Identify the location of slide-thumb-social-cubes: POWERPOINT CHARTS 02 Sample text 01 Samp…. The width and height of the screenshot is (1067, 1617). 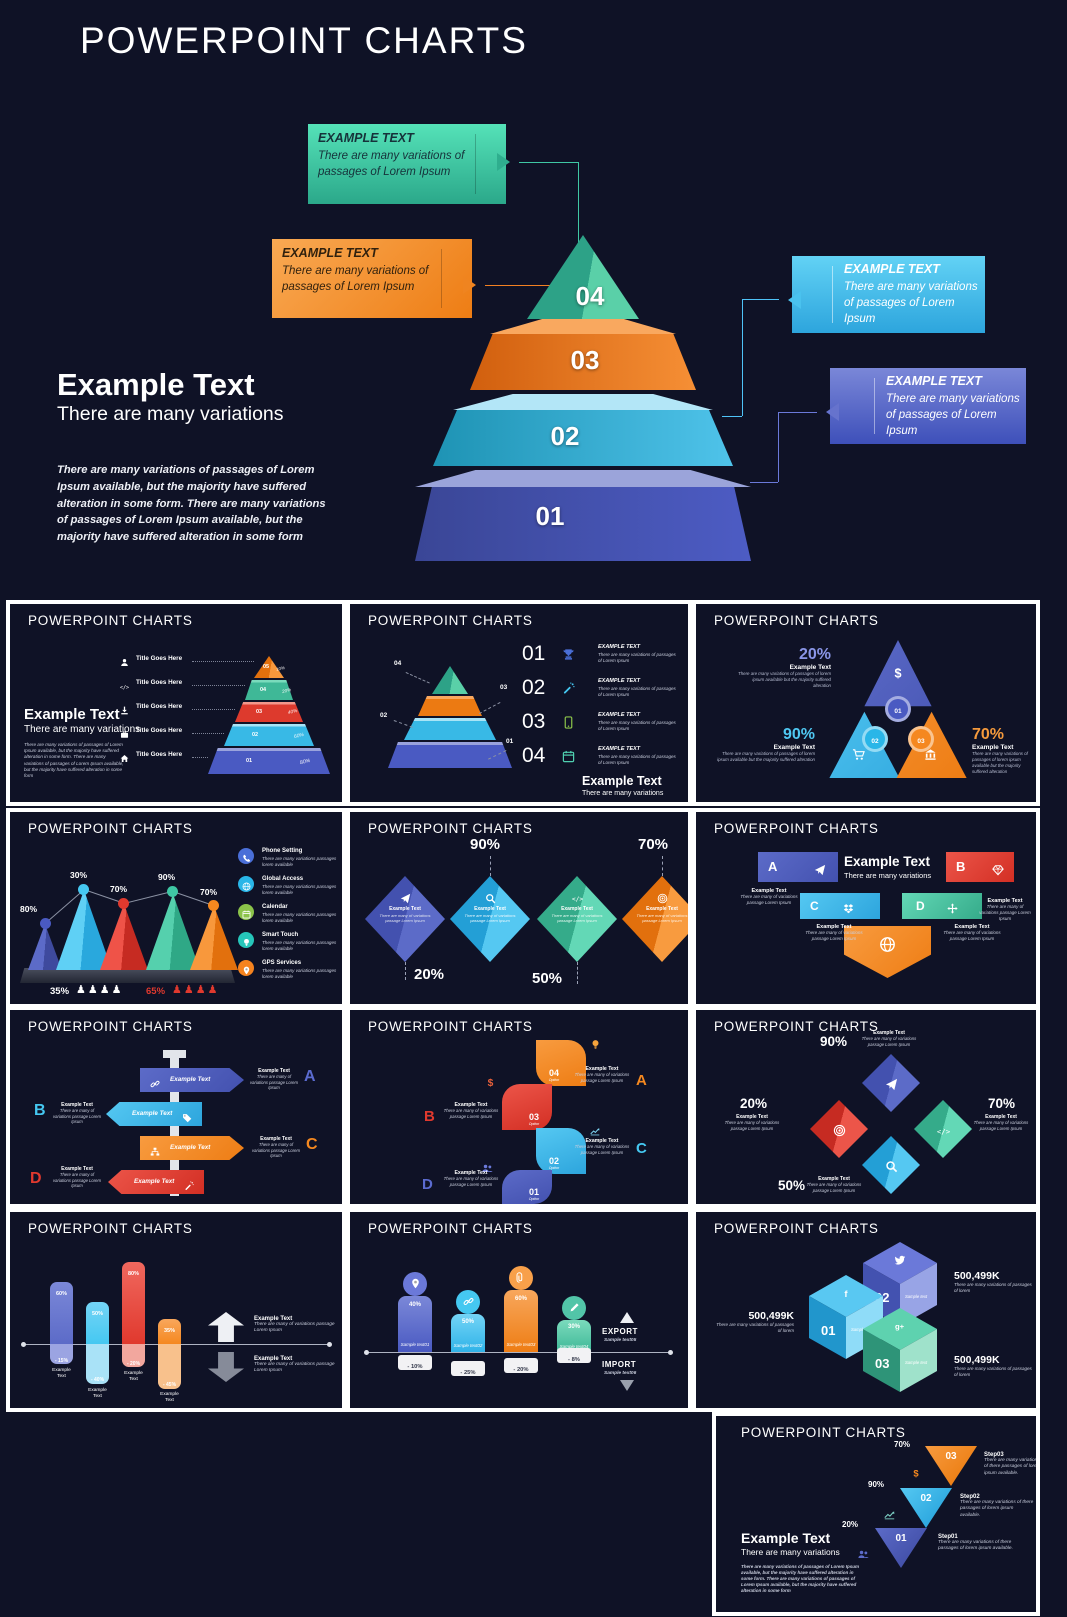
(866, 1310).